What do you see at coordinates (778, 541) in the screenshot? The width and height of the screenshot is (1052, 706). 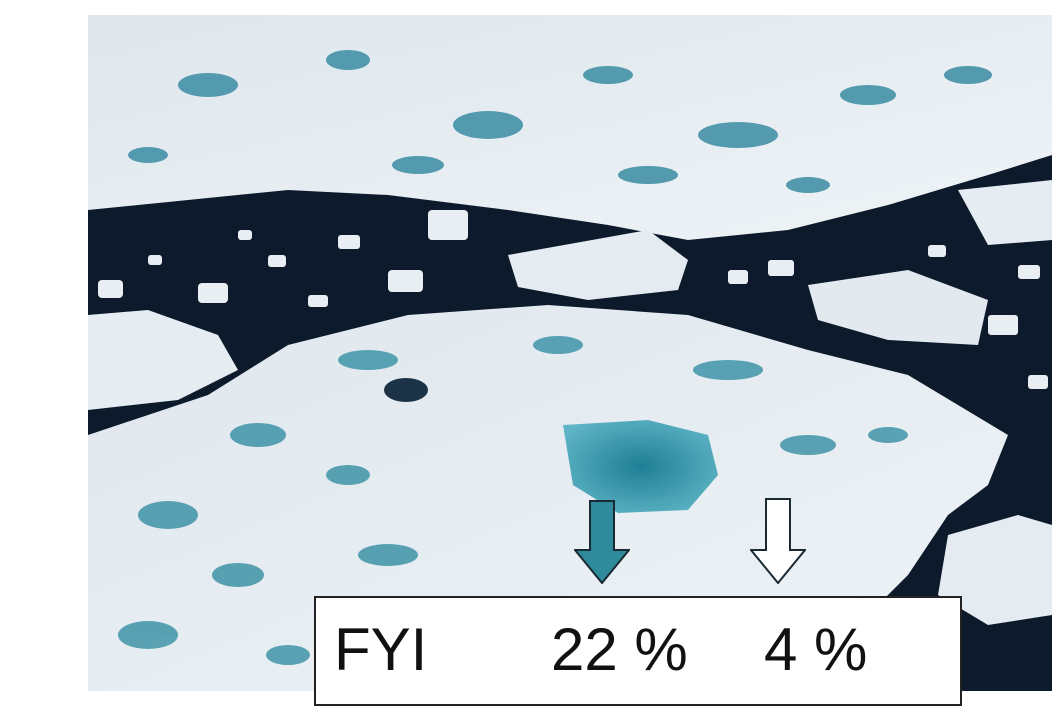 I see `white-down-arrow-icon` at bounding box center [778, 541].